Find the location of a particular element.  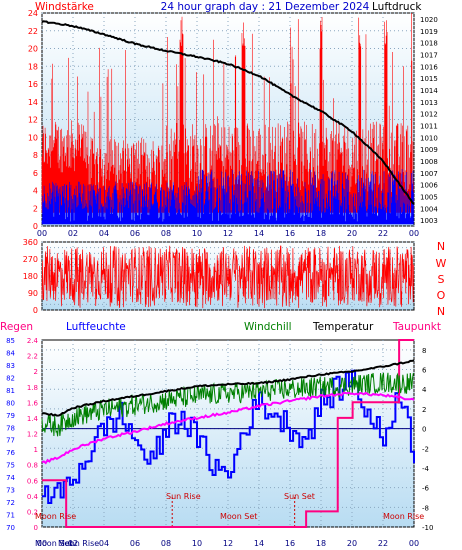

direction-letter: S is located at coordinates (441, 279).